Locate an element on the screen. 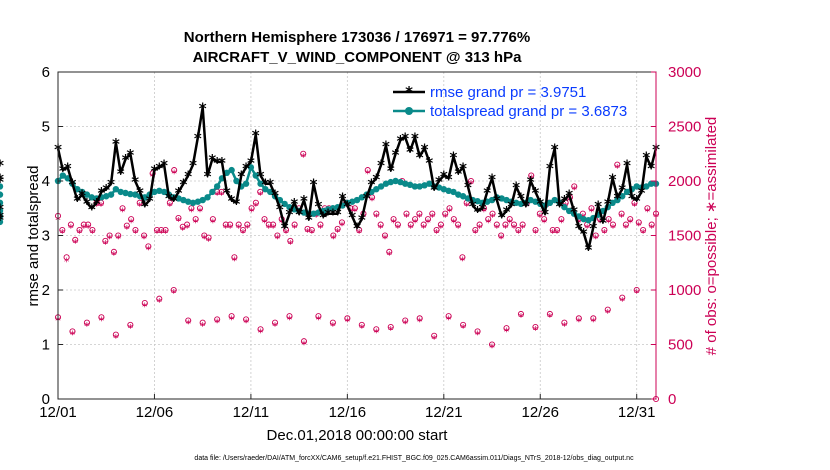 The width and height of the screenshot is (830, 470). x-tick-label: 12/06 is located at coordinates (155, 412).